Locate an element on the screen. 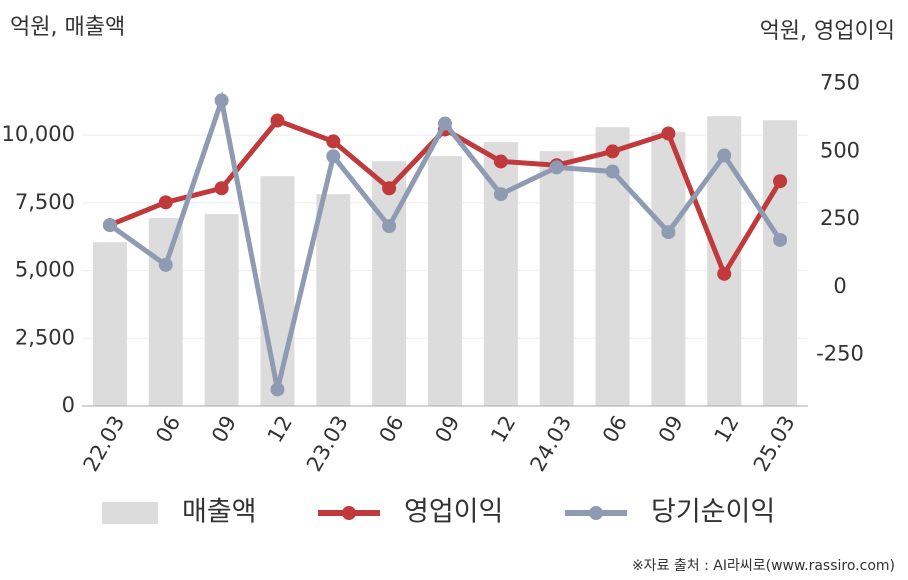 This screenshot has height=580, width=908. x-tick-label: 25.03 is located at coordinates (774, 444).